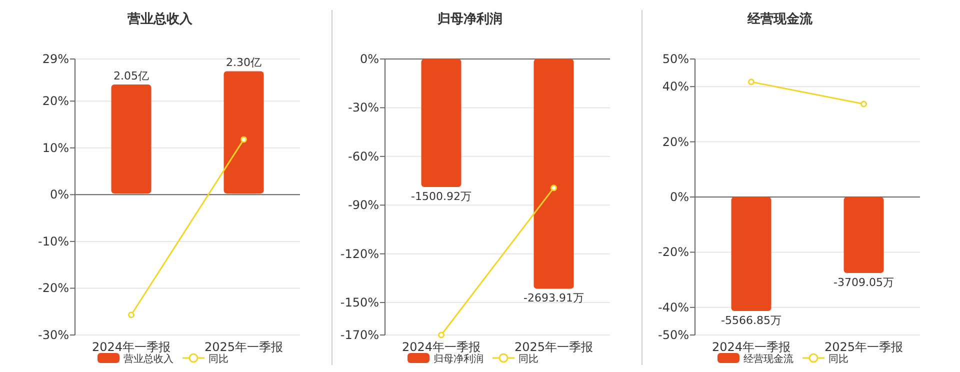 The width and height of the screenshot is (960, 372). Describe the element at coordinates (359, 335) in the screenshot. I see `y-tick-label: -170%` at that location.